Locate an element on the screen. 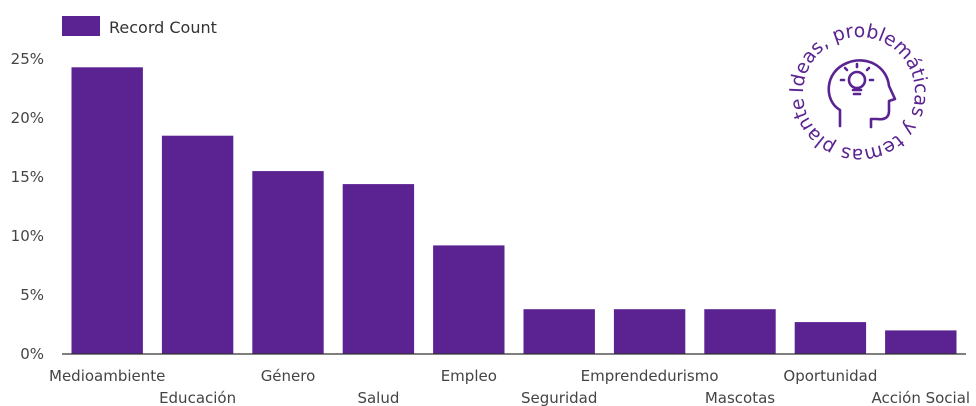  x-category-label: Emprendedurismo is located at coordinates (650, 376).